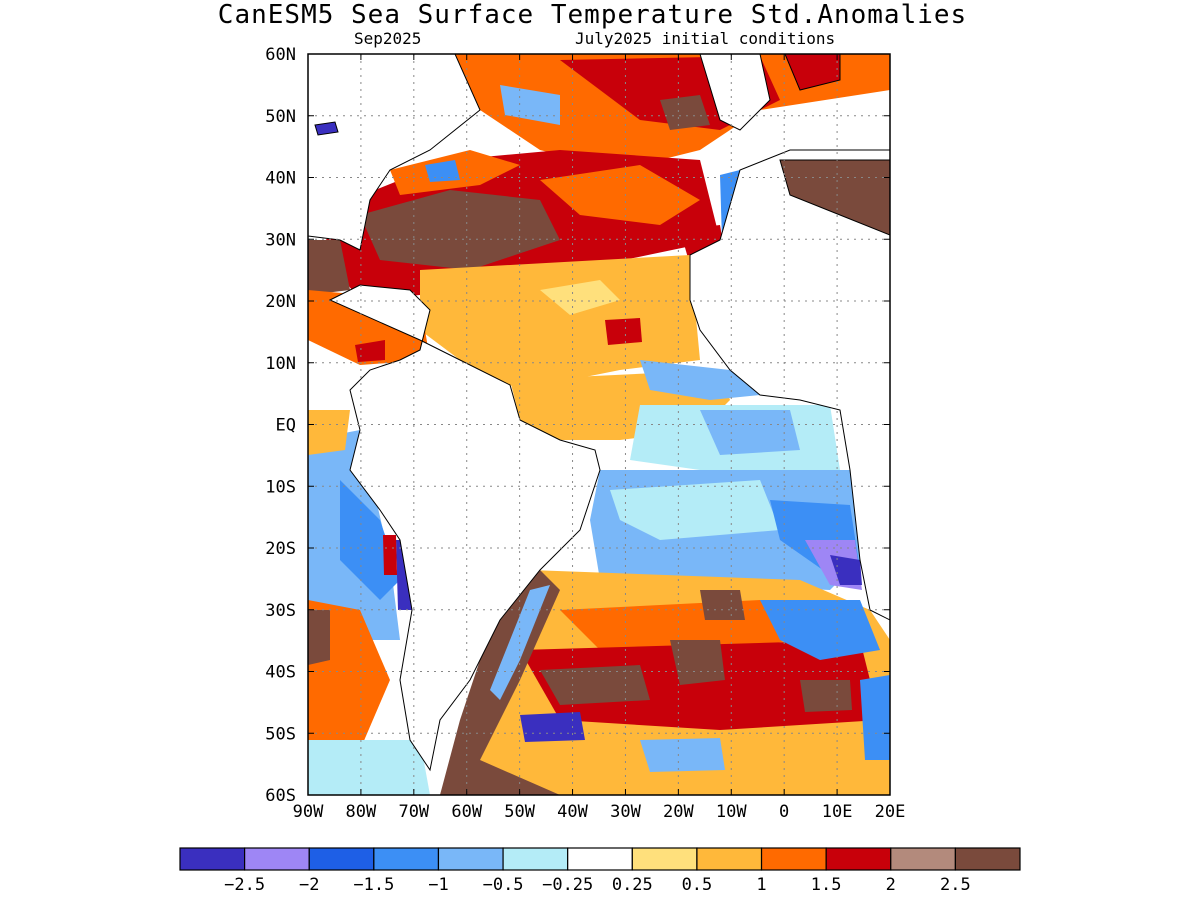 This screenshot has width=1200, height=900. Describe the element at coordinates (682, 755) in the screenshot. I see `southern-cool-patch` at that location.